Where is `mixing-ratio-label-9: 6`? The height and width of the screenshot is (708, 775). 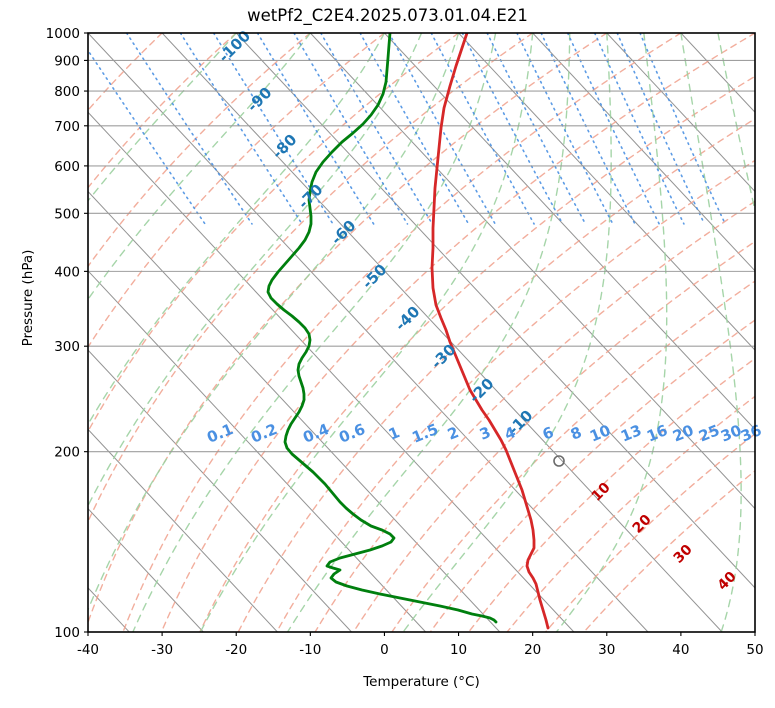
mixing-ratio-label-9: 6 is located at coordinates (548, 433).